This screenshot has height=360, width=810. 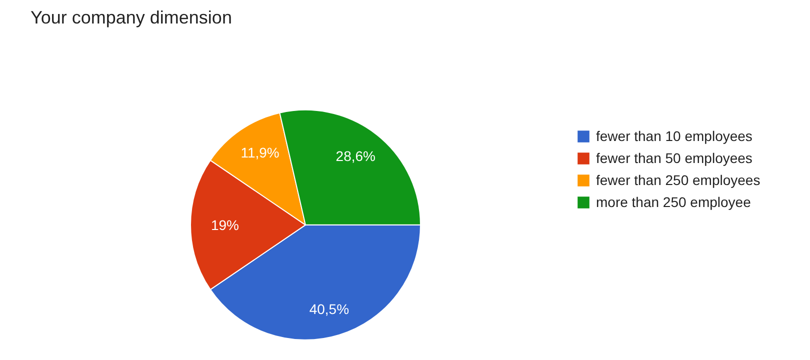 I want to click on legend-label: fewer than 10 employees, so click(x=674, y=136).